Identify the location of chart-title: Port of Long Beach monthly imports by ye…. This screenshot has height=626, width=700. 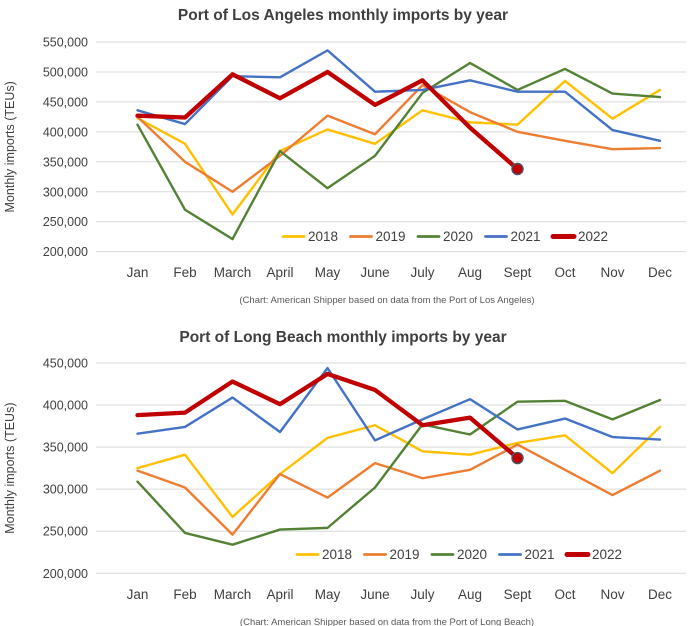
(342, 337).